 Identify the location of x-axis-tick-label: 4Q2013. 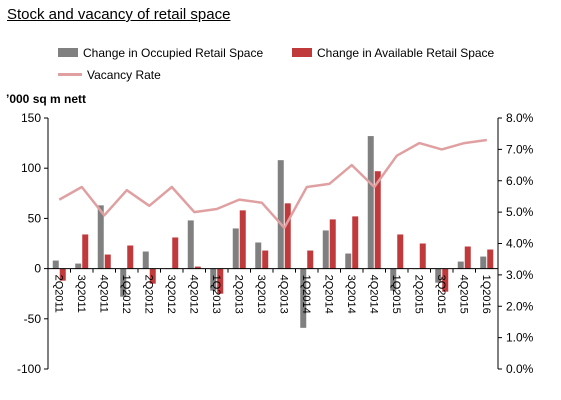
(283, 294).